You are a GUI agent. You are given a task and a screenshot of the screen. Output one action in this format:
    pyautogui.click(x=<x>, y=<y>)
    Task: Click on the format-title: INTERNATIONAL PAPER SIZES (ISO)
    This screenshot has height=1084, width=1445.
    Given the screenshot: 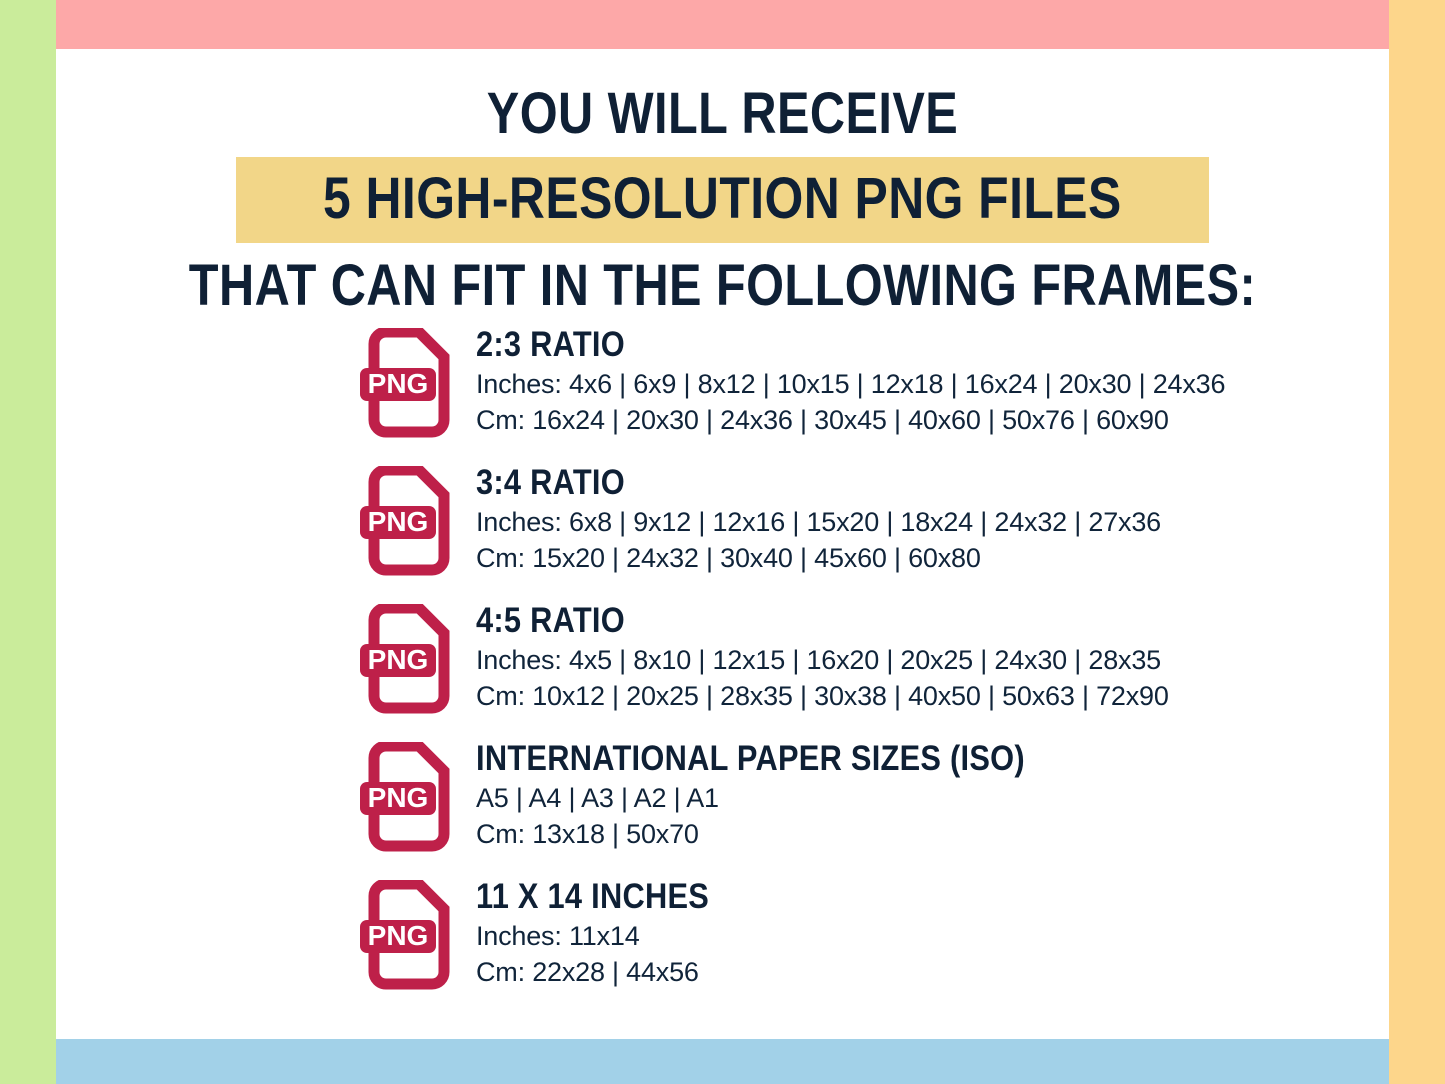 What is the action you would take?
    pyautogui.click(x=750, y=758)
    